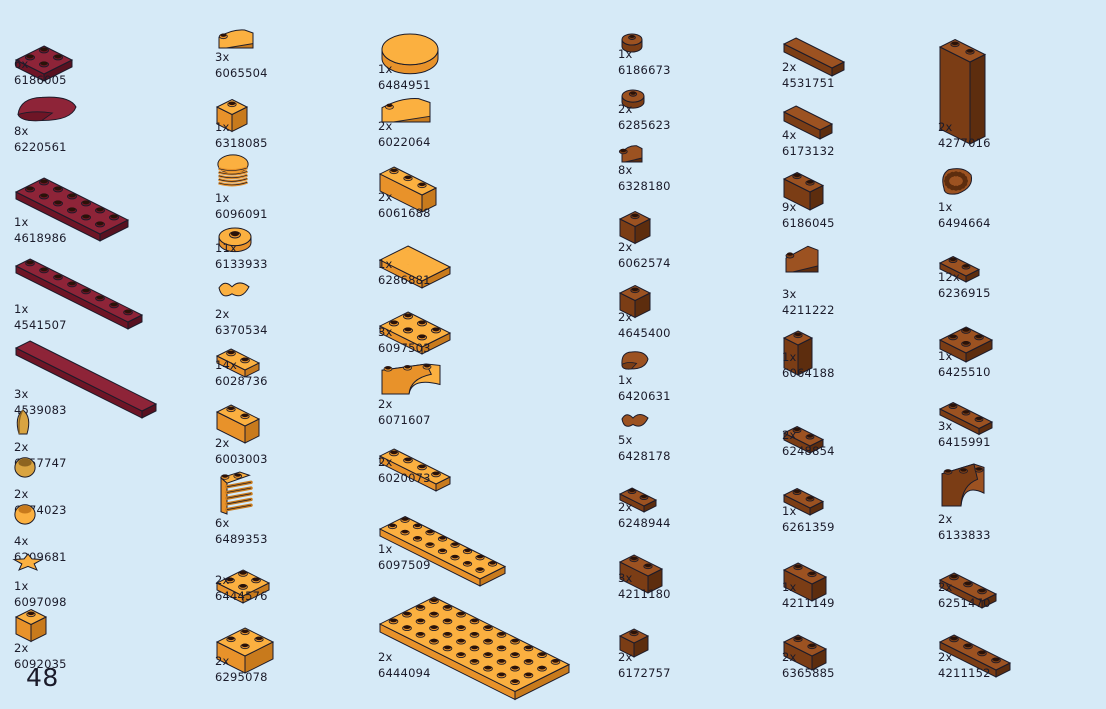 The image size is (1106, 709). Describe the element at coordinates (40, 634) in the screenshot. I see `part-entry: 2x 6092035` at that location.